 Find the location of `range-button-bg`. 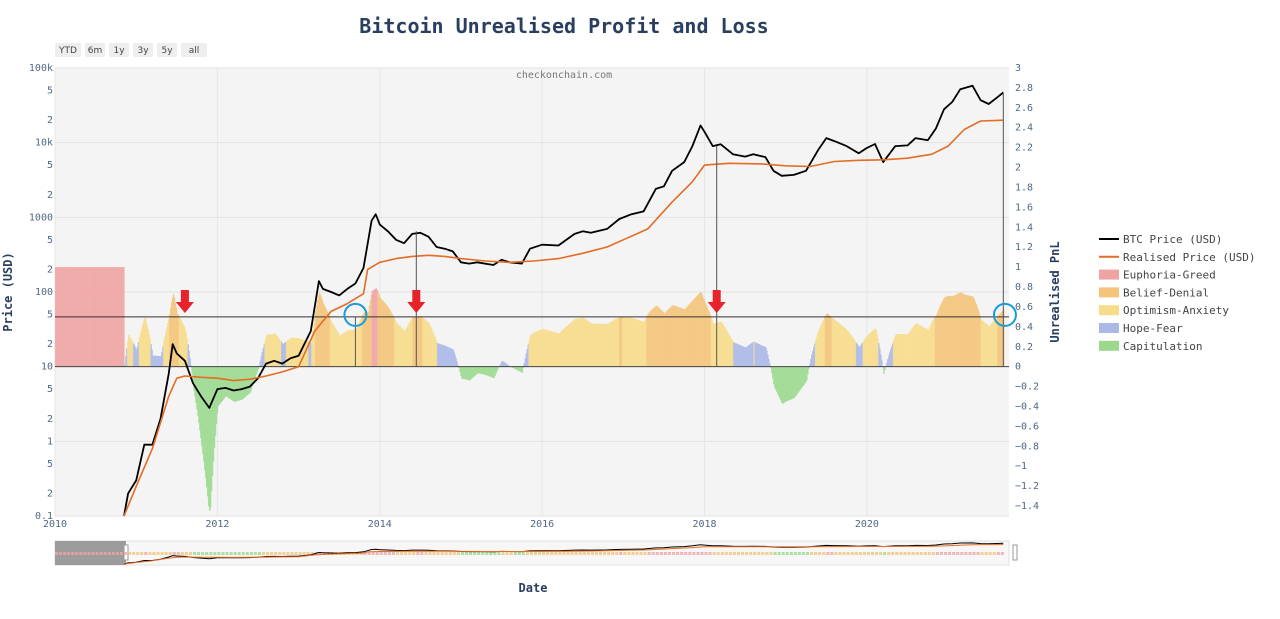

range-button-bg is located at coordinates (194, 50).